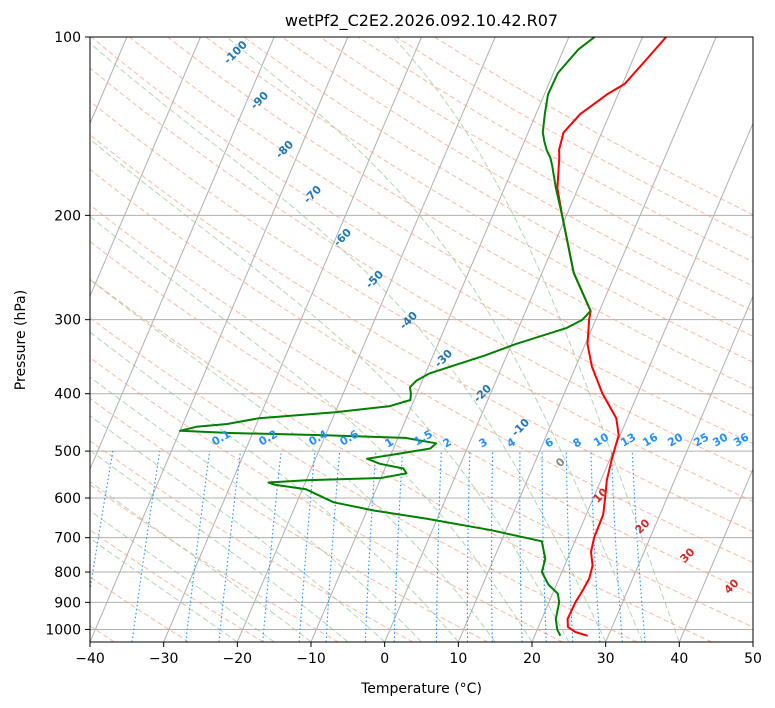  What do you see at coordinates (679, 659) in the screenshot?
I see `x-tick-label: 40` at bounding box center [679, 659].